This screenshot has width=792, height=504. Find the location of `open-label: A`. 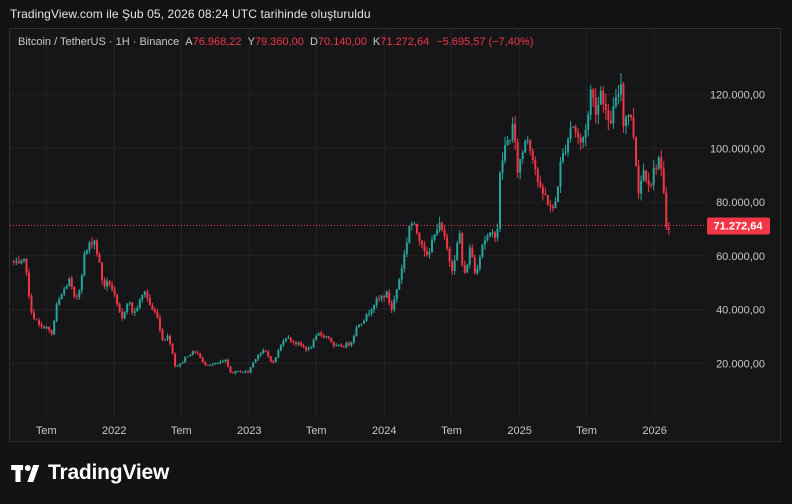

open-label: A is located at coordinates (189, 42).